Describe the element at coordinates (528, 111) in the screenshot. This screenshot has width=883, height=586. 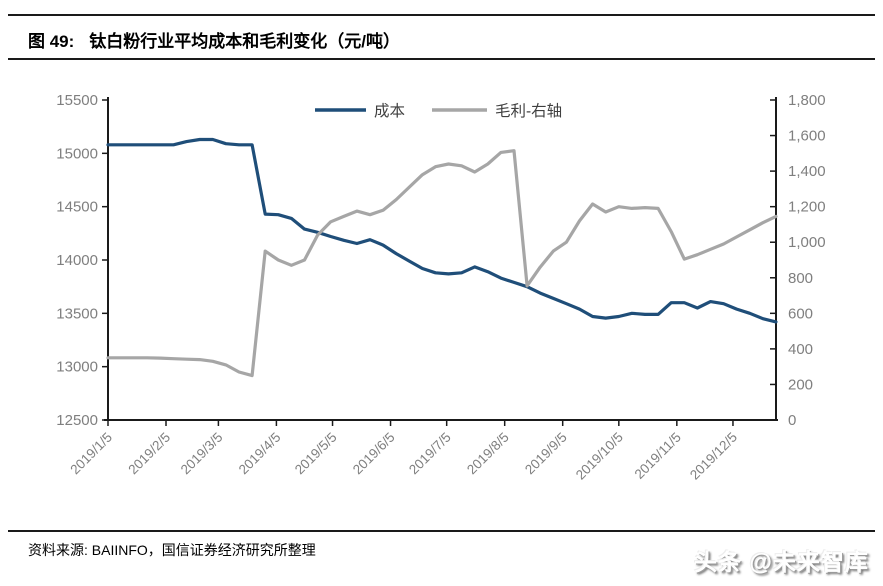
I see `legend-profit-label: 毛利-右轴` at that location.